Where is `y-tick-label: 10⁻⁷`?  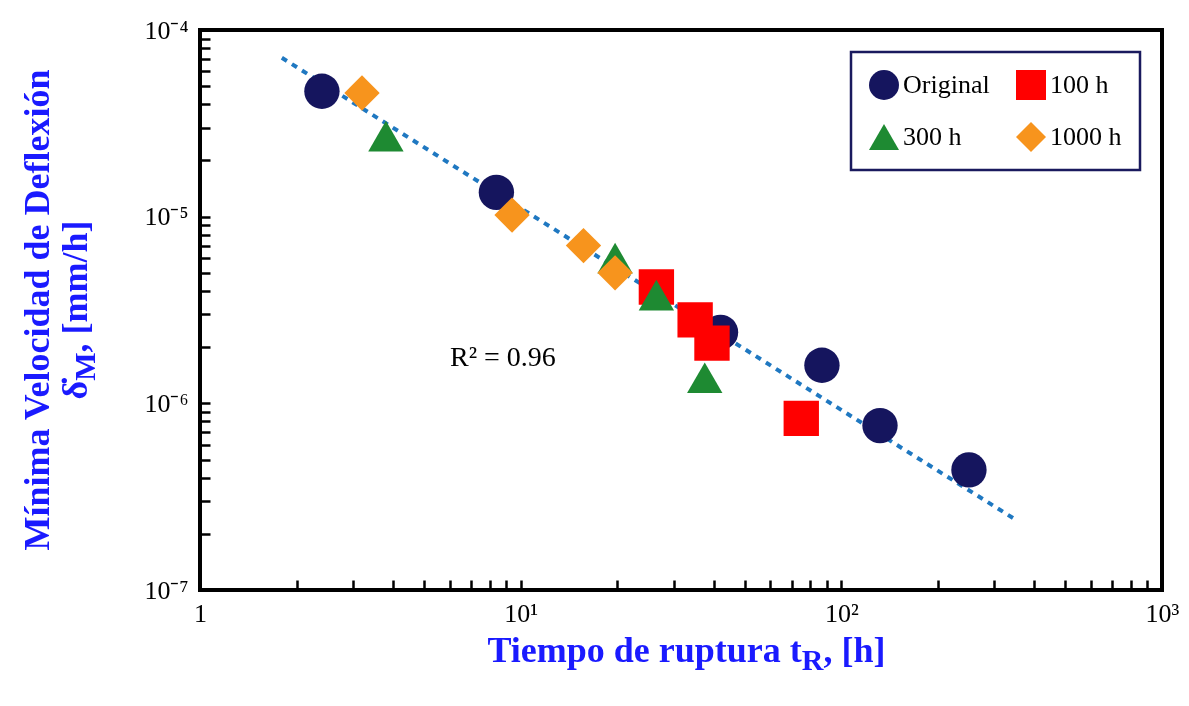 y-tick-label: 10⁻⁷ is located at coordinates (166, 590).